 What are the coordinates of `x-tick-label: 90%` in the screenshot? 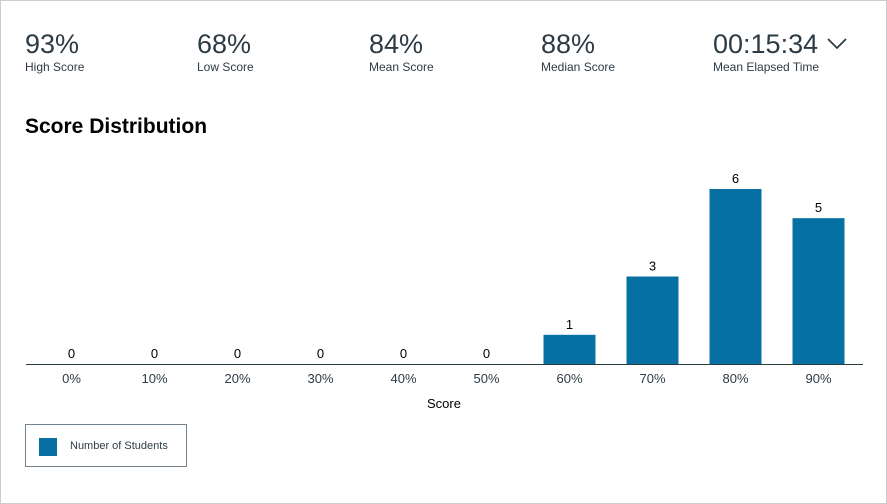 It's located at (818, 378).